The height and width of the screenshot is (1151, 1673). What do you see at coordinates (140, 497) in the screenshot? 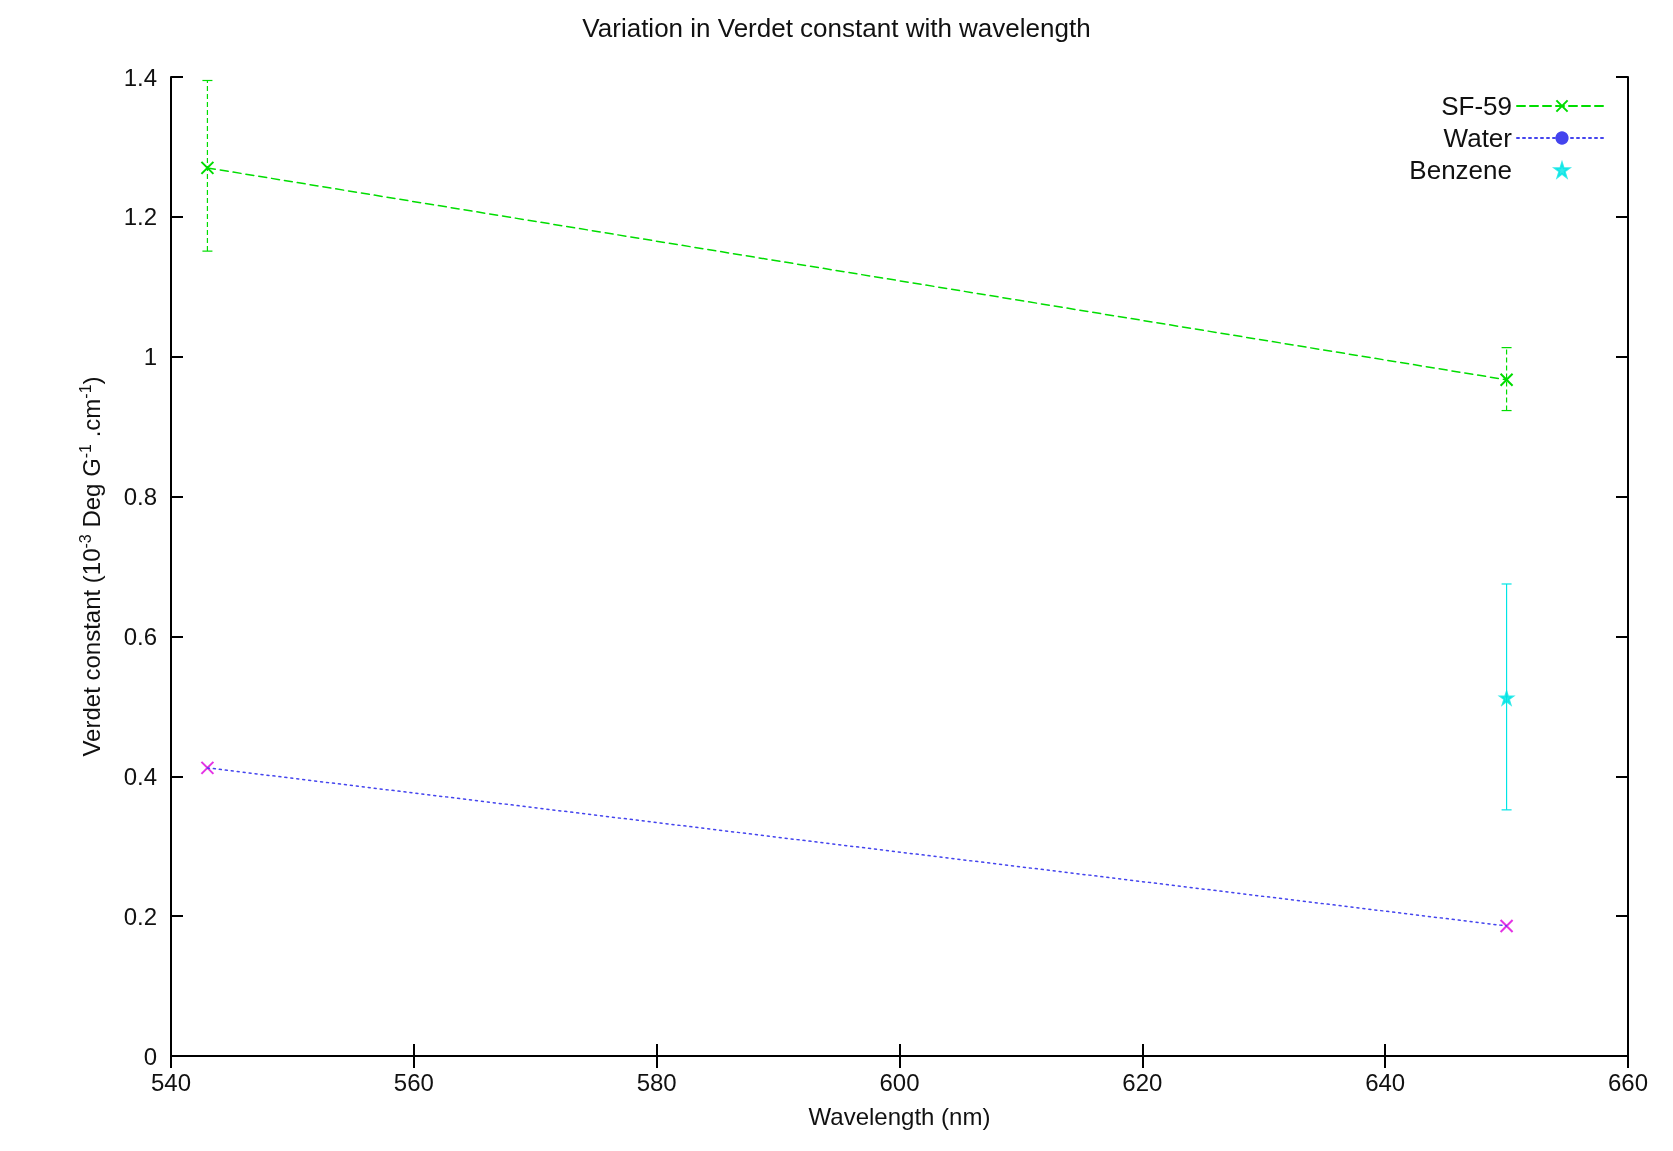
I see `y-tick-label: 0.8` at bounding box center [140, 497].